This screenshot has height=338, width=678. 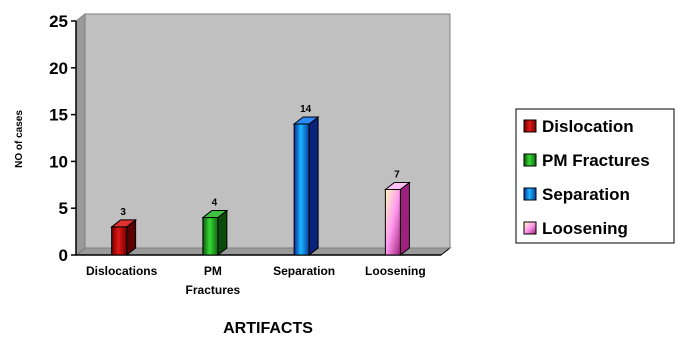 What do you see at coordinates (63, 255) in the screenshot?
I see `y-tick-label: 0` at bounding box center [63, 255].